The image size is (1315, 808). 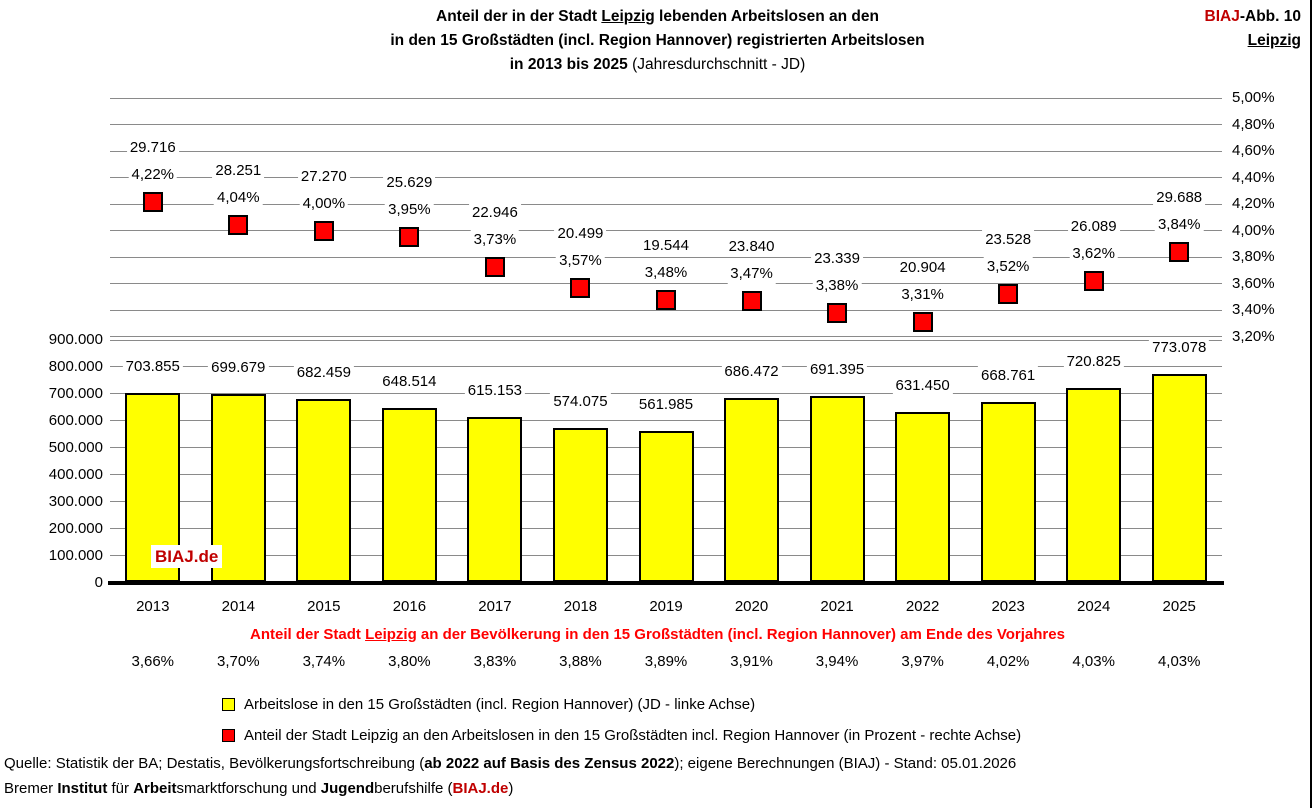 What do you see at coordinates (1008, 240) in the screenshot?
I see `scatter-point-label-absolute: 23.528` at bounding box center [1008, 240].